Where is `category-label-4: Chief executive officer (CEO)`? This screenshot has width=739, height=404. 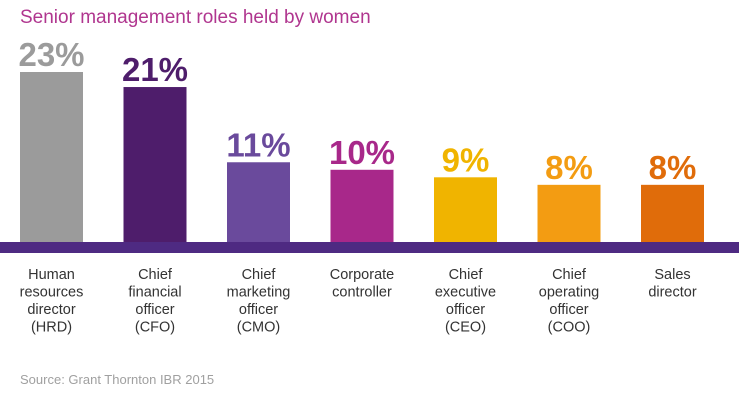 category-label-4: Chief executive officer (CEO) is located at coordinates (465, 301).